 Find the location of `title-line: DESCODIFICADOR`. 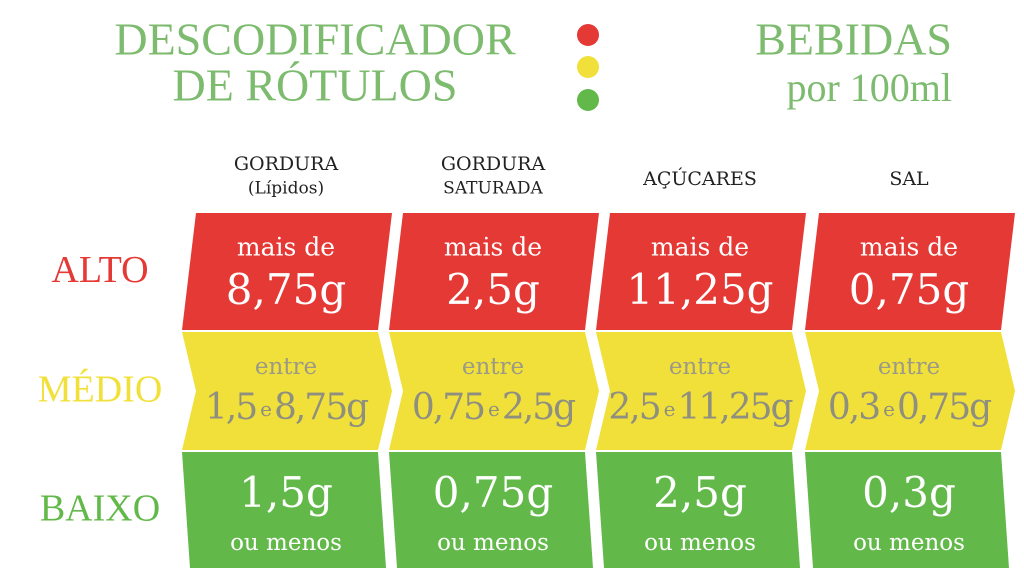

title-line: DESCODIFICADOR is located at coordinates (315, 39).